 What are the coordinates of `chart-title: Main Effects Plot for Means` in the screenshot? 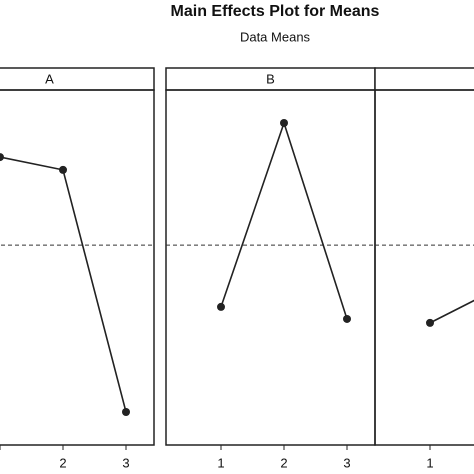 It's located at (275, 11).